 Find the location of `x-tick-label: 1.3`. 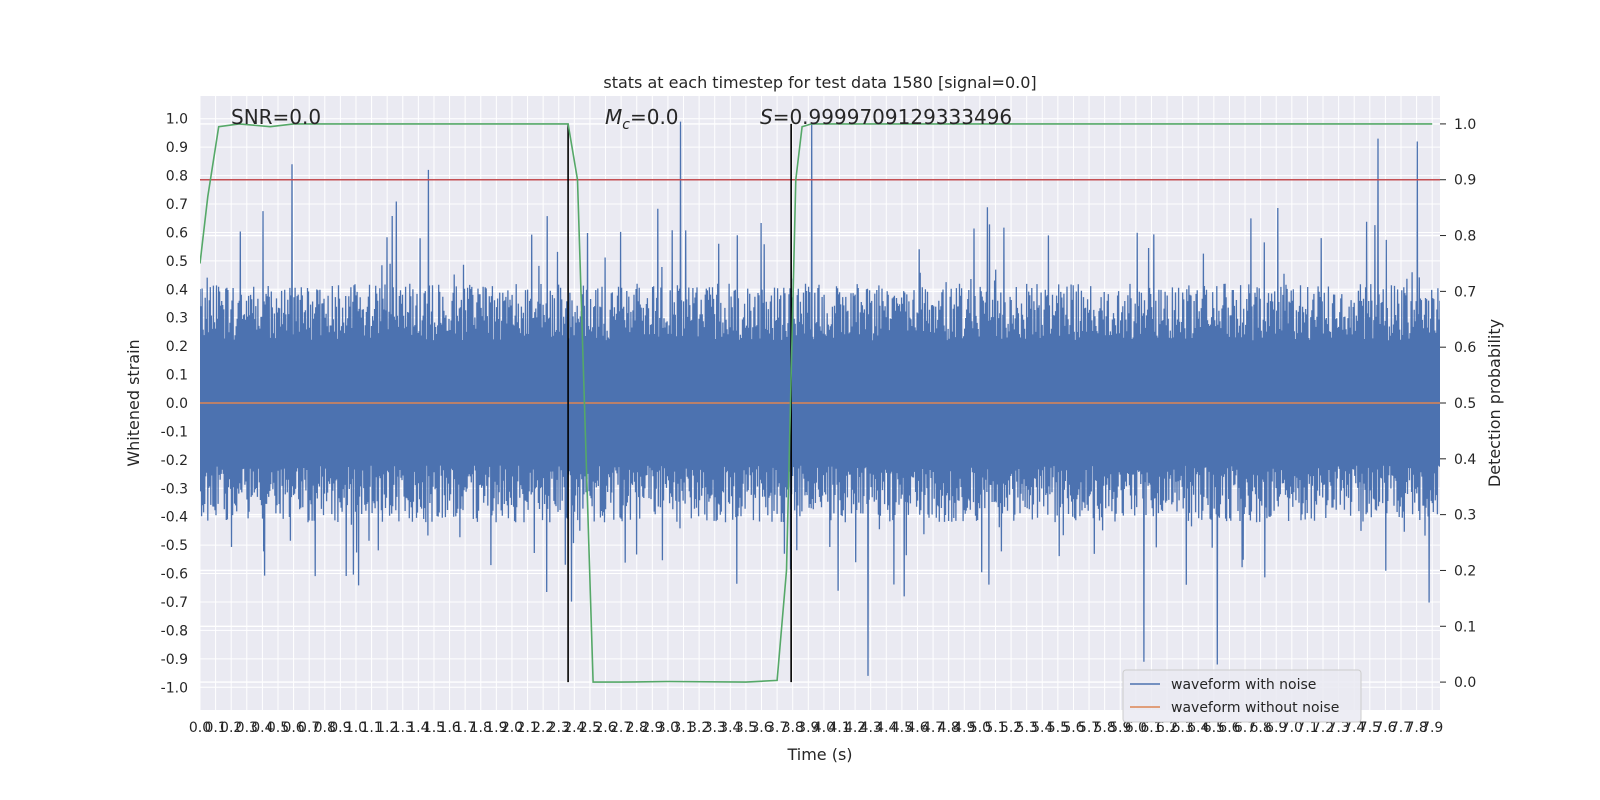

x-tick-label: 1.3 is located at coordinates (403, 728).